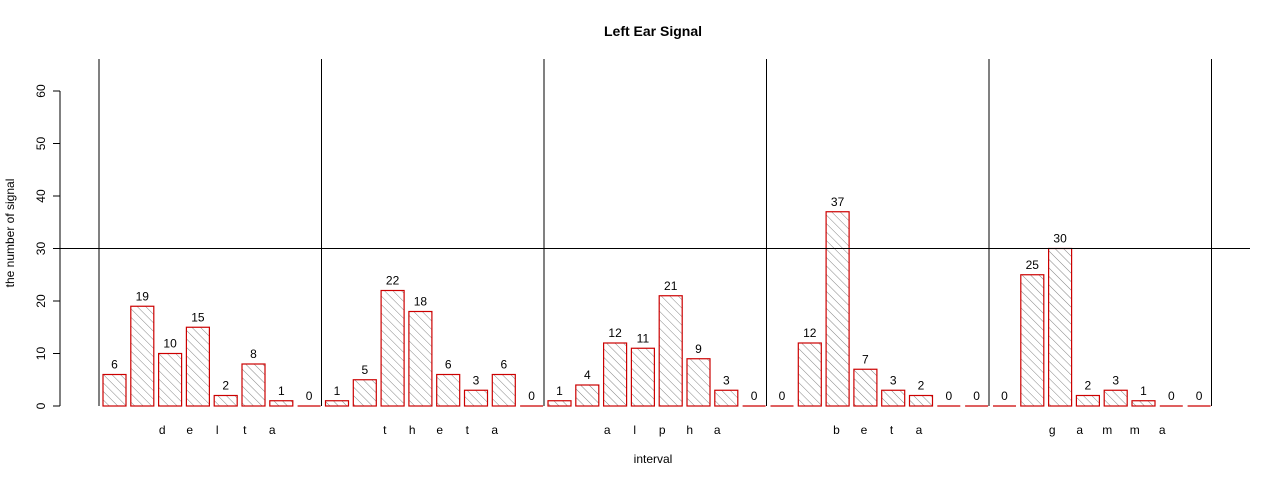 The height and width of the screenshot is (480, 1280). What do you see at coordinates (364, 370) in the screenshot?
I see `bar-value-label: 5` at bounding box center [364, 370].